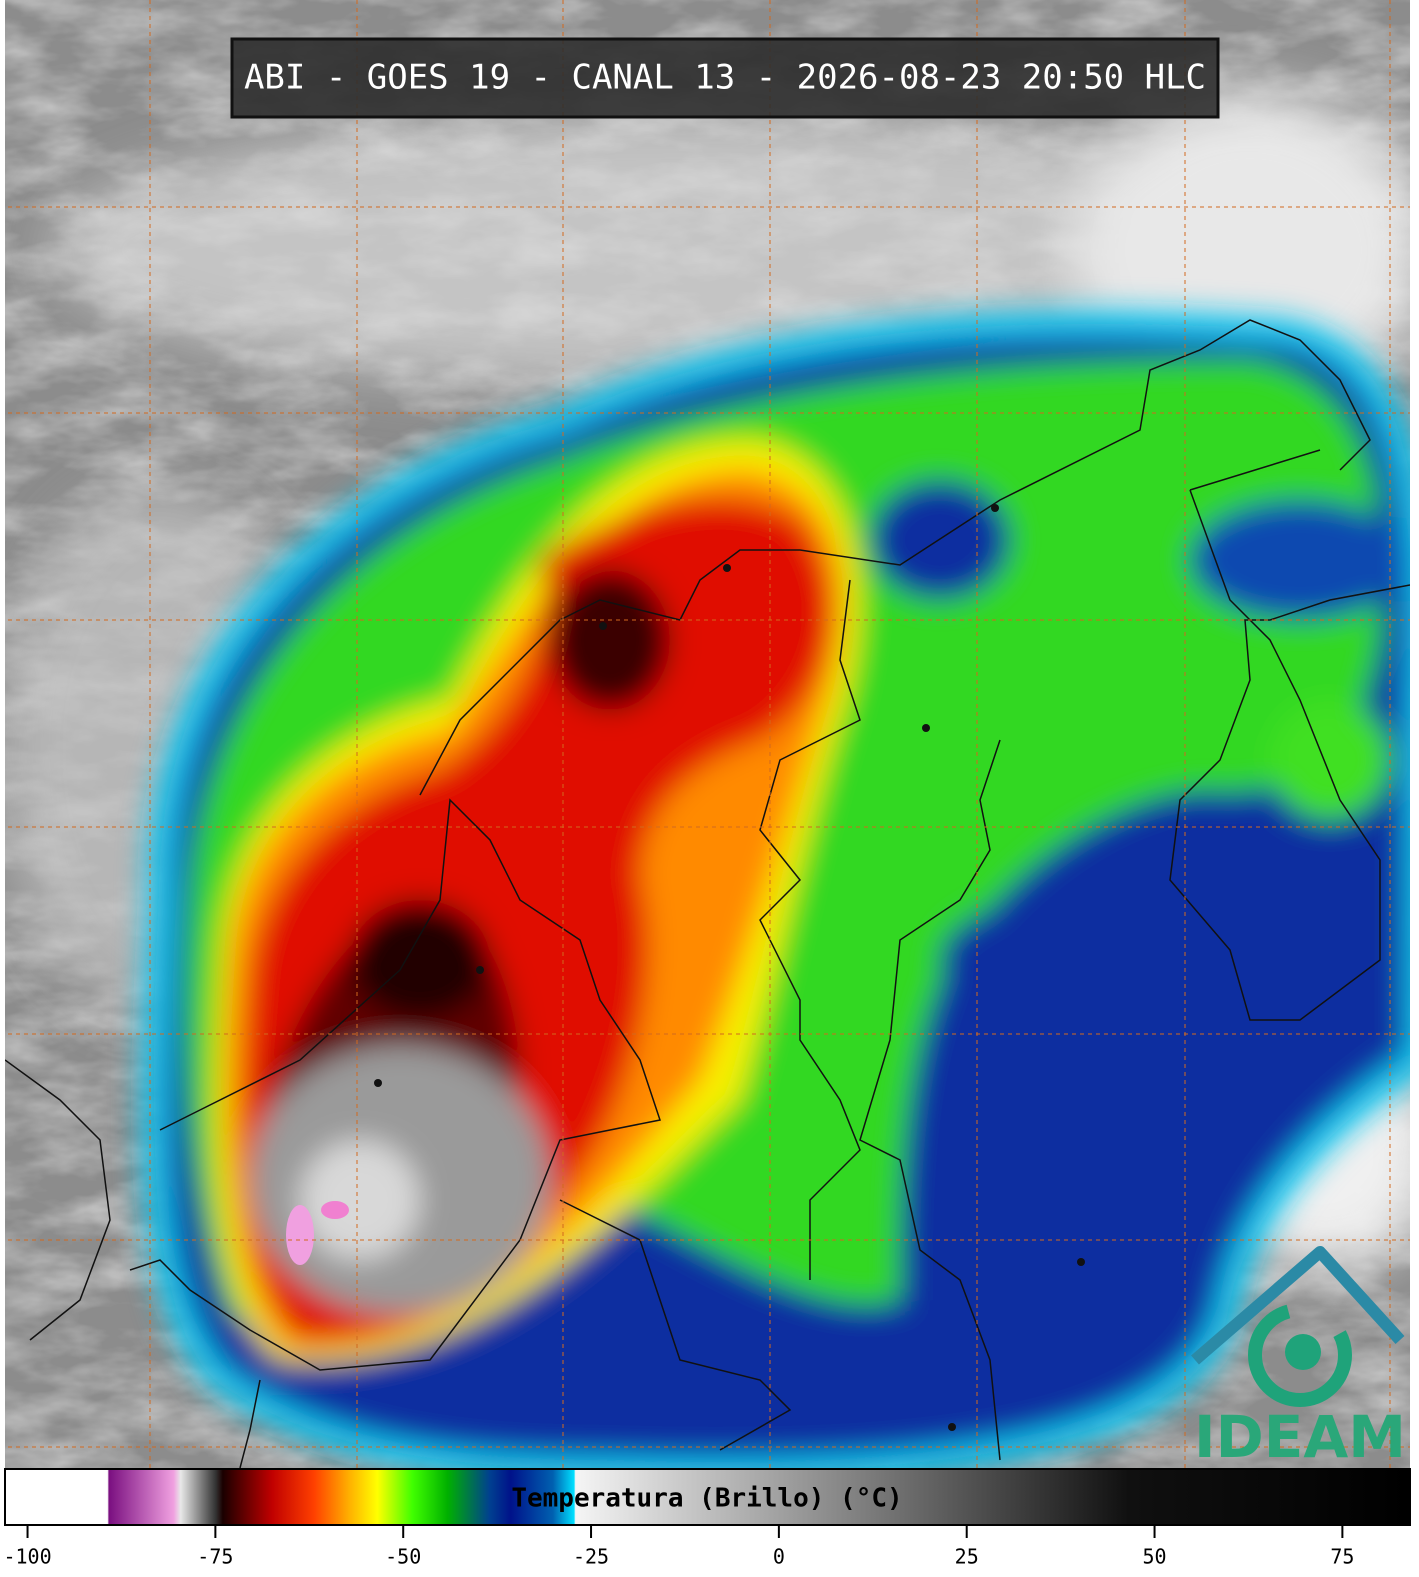 Image resolution: width=1419 pixels, height=1577 pixels. I want to click on colorbar-tick-label: 25, so click(967, 1557).